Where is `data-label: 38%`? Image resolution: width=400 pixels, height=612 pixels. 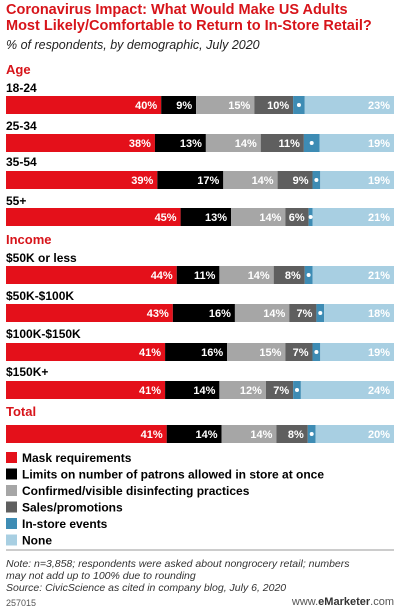
data-label: 38% is located at coordinates (140, 144).